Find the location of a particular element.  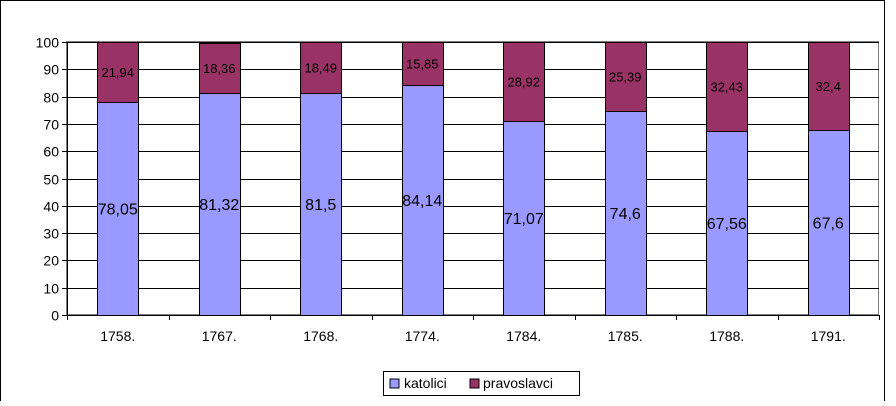

data-label-katolici: 67,6 is located at coordinates (828, 224).